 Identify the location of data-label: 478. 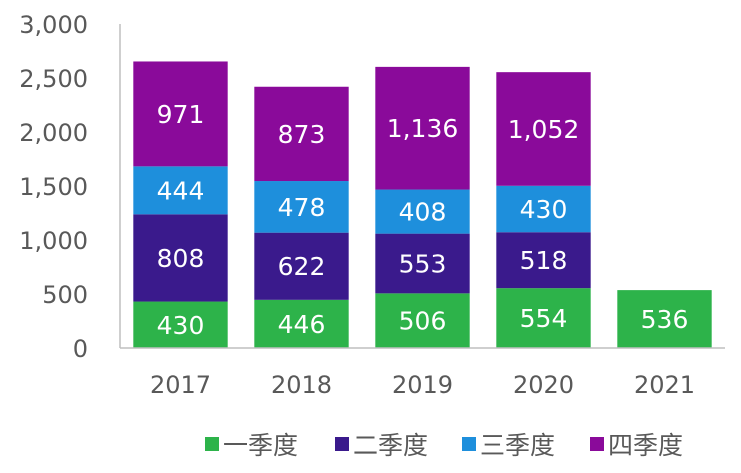
(302, 207).